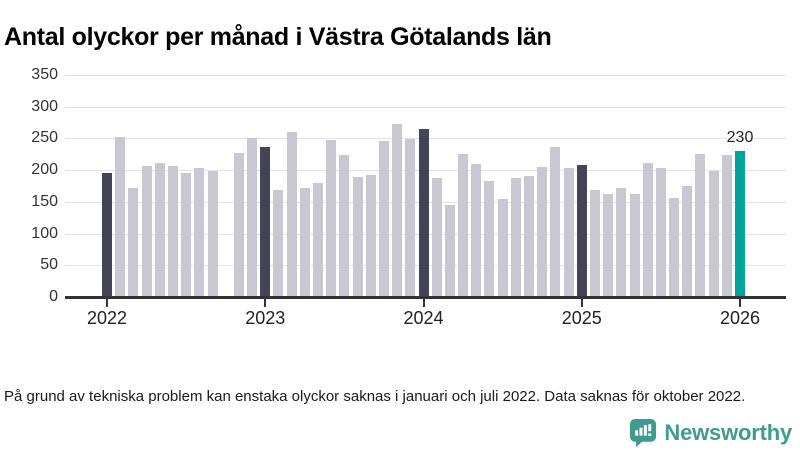 The image size is (800, 450). What do you see at coordinates (107, 318) in the screenshot?
I see `x-year-label-2022: 2022` at bounding box center [107, 318].